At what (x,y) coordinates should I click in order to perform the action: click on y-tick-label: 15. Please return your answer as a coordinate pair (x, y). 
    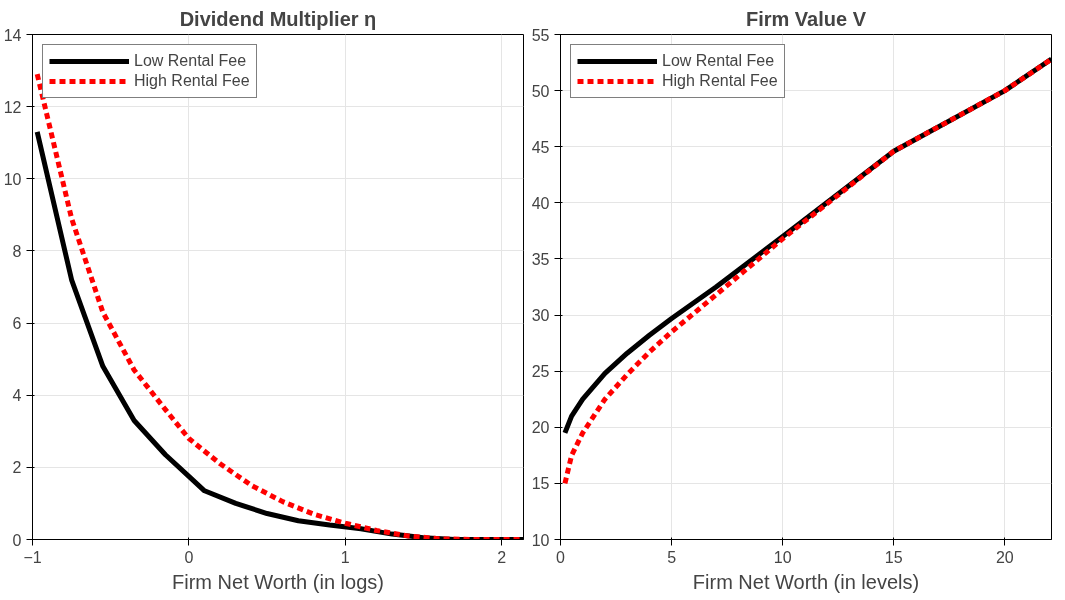
    Looking at the image, I should click on (540, 484).